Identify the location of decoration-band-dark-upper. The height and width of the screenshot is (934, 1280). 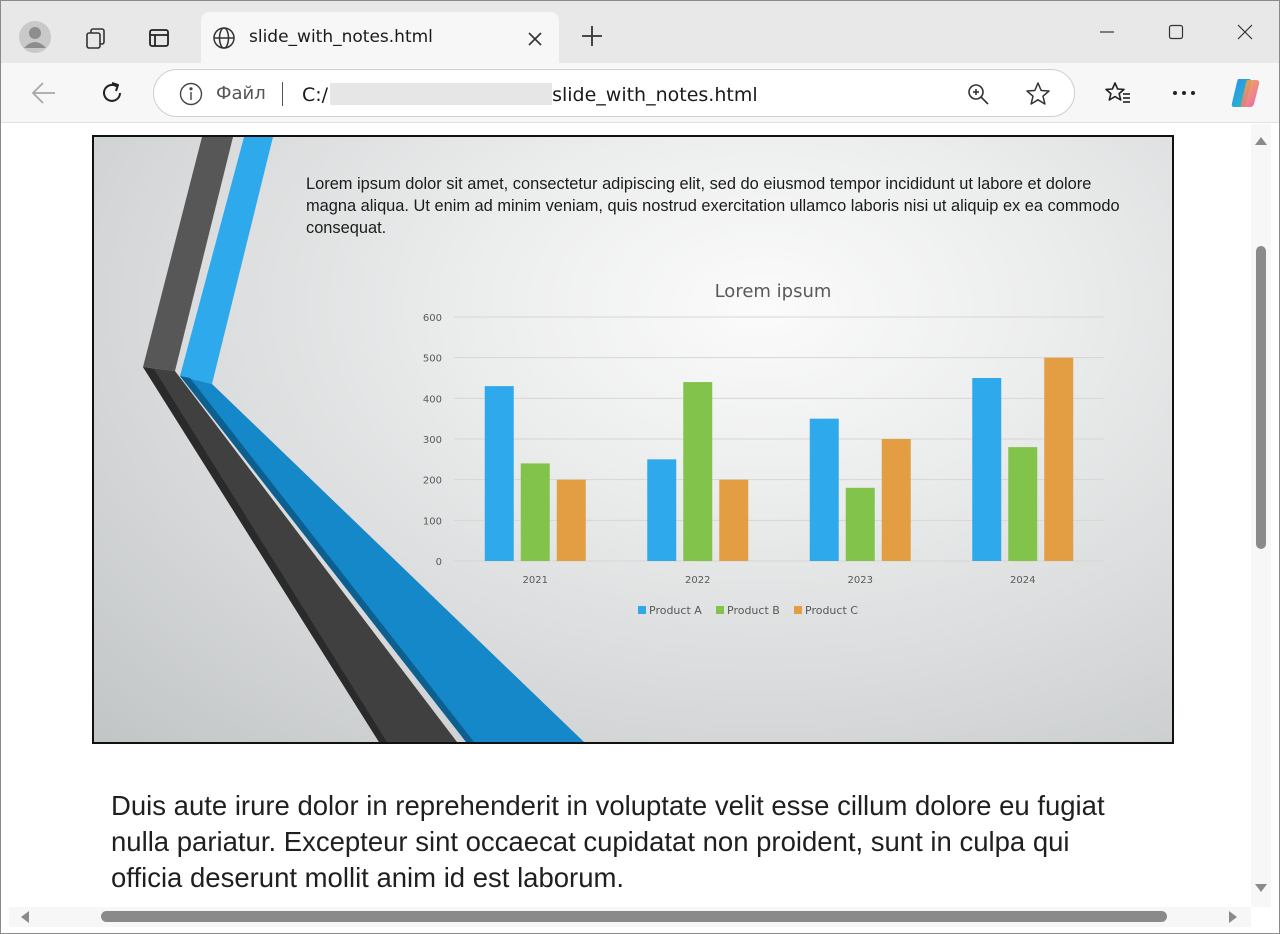
(188, 254).